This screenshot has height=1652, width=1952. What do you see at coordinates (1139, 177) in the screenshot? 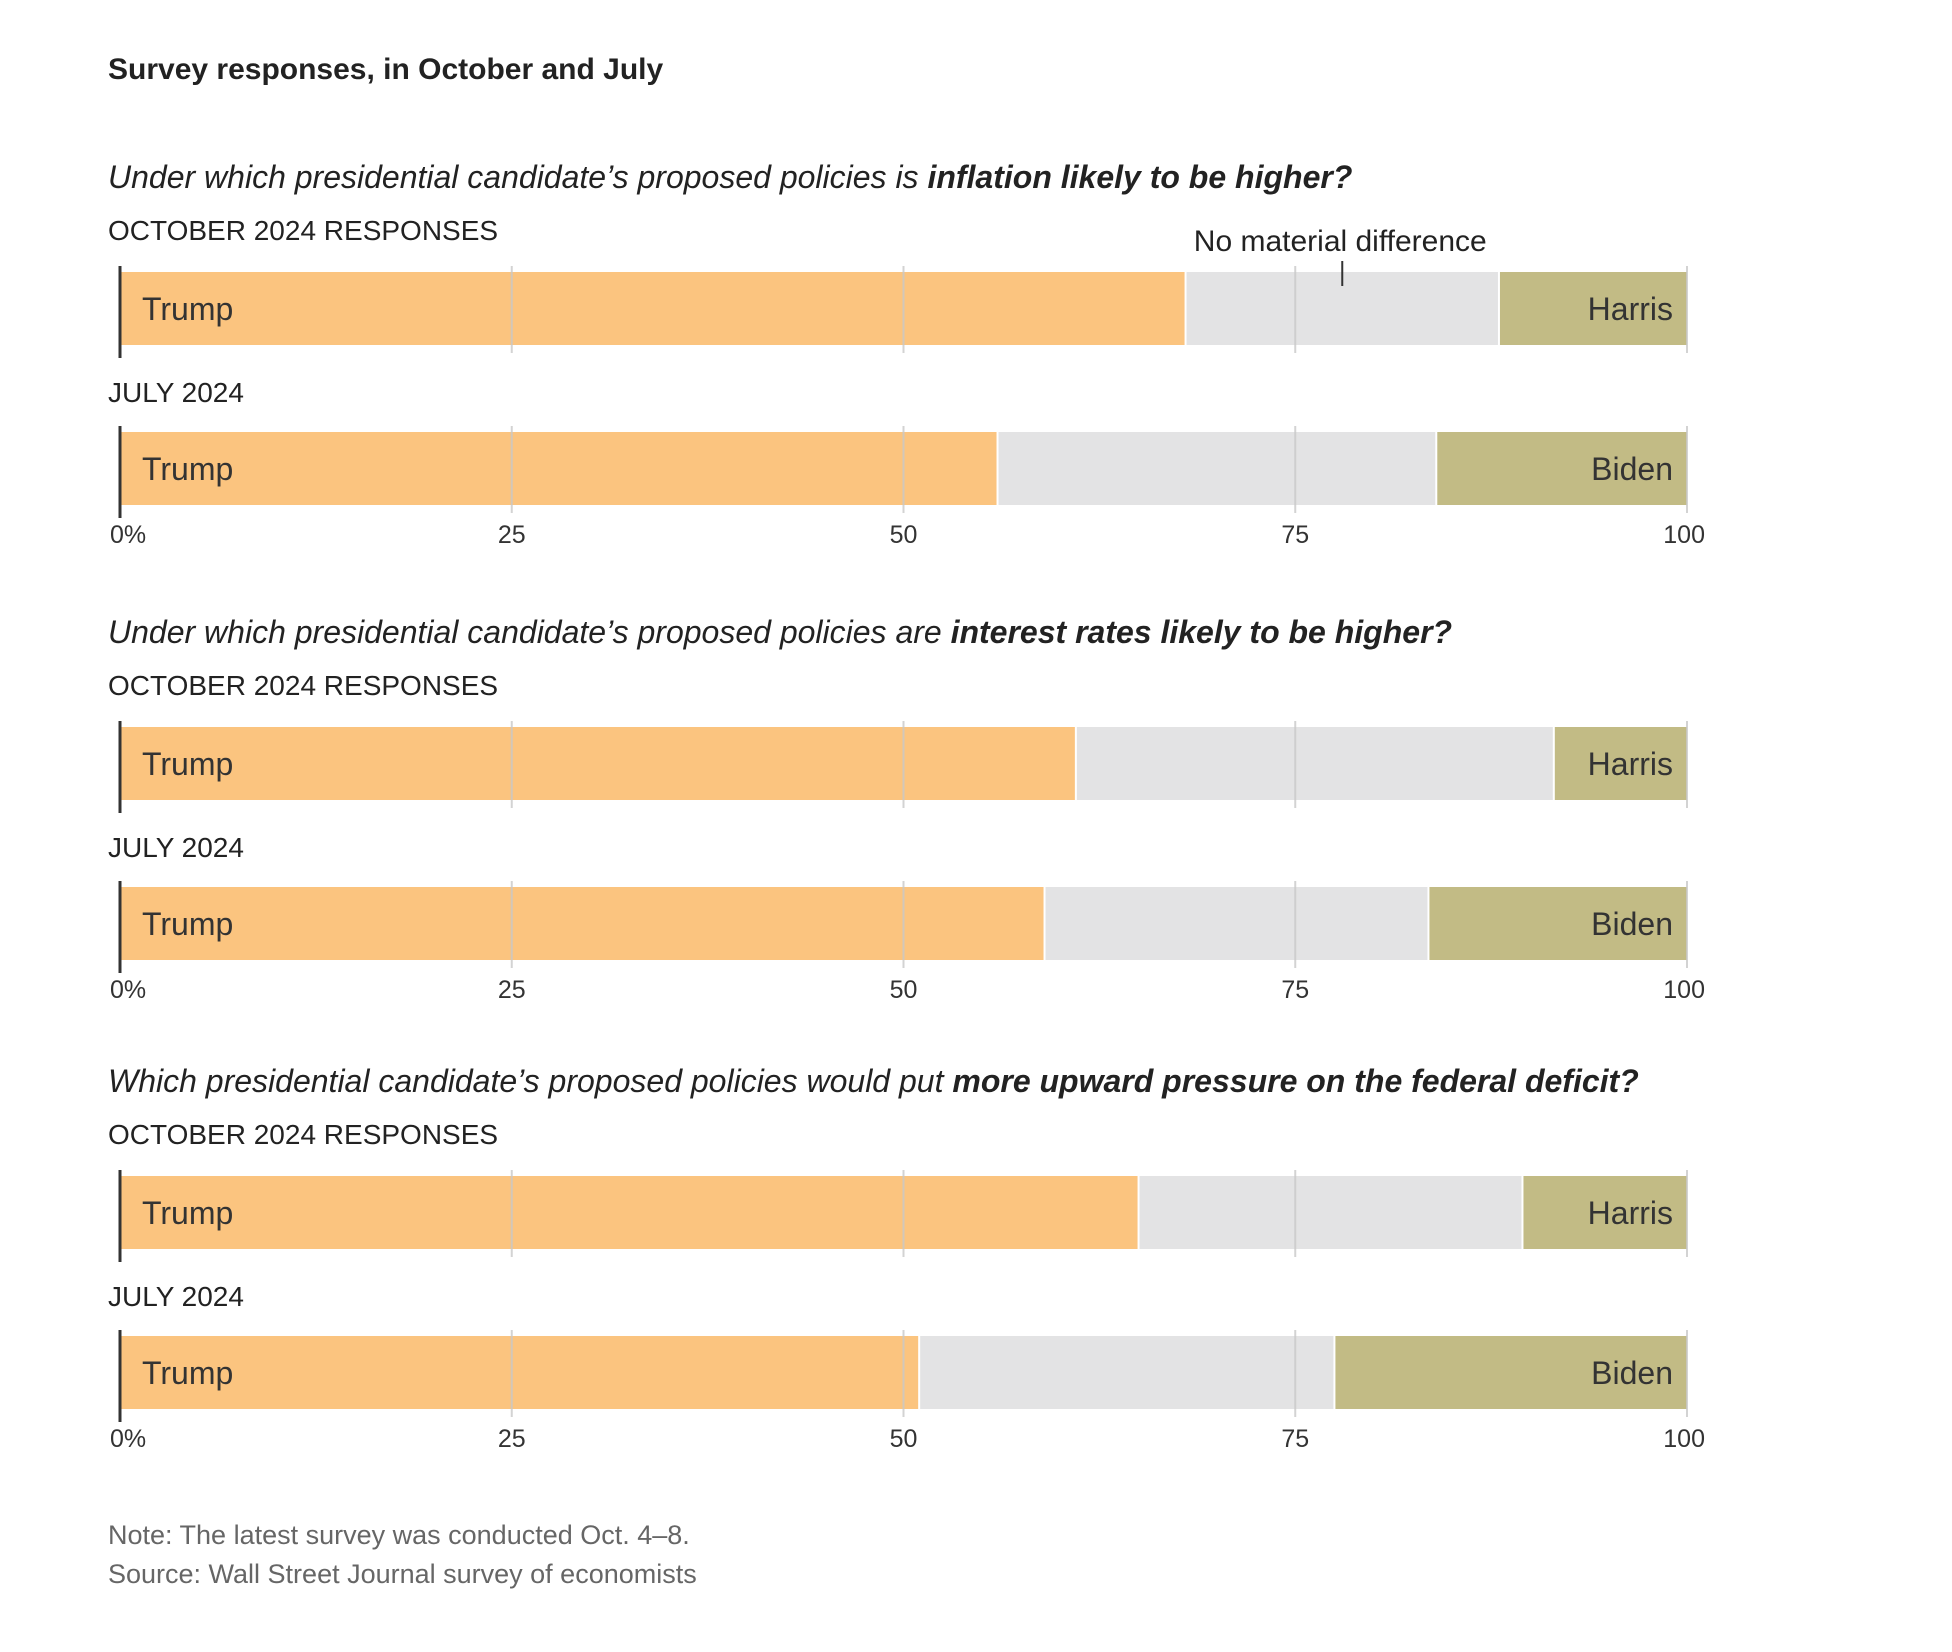
I see `question-emphasis: inflation likely to be higher?` at bounding box center [1139, 177].